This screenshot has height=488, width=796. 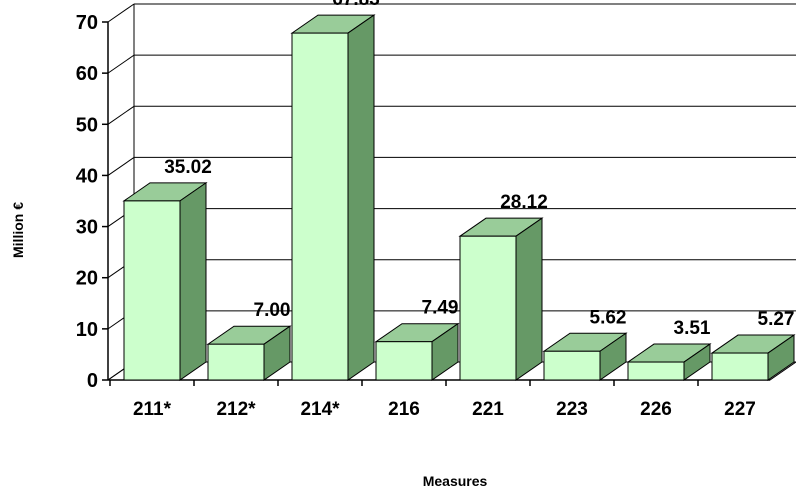 I want to click on y-tick-label: 50, so click(x=87, y=125).